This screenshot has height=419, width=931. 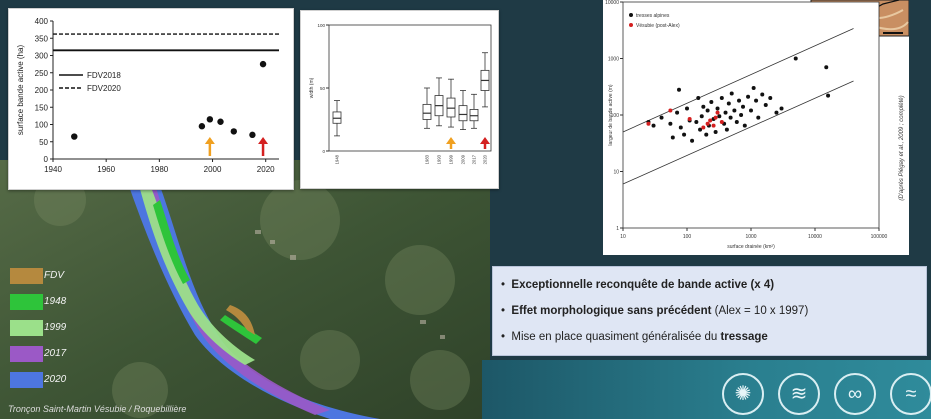 I want to click on c3-xtick-label-1: 100, so click(x=687, y=237).